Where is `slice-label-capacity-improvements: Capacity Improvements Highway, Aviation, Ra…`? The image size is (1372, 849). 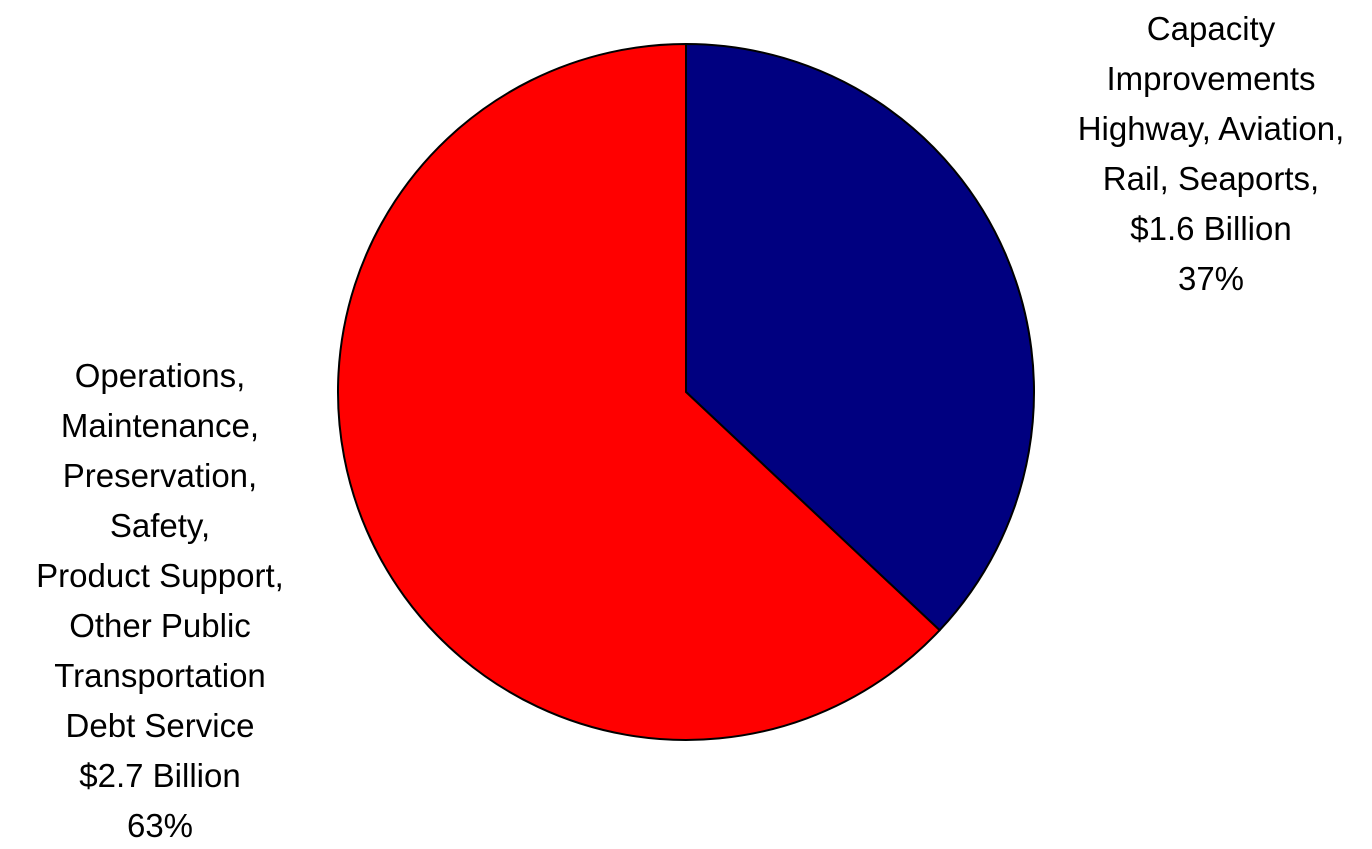 slice-label-capacity-improvements: Capacity Improvements Highway, Aviation, Ra… is located at coordinates (1211, 153).